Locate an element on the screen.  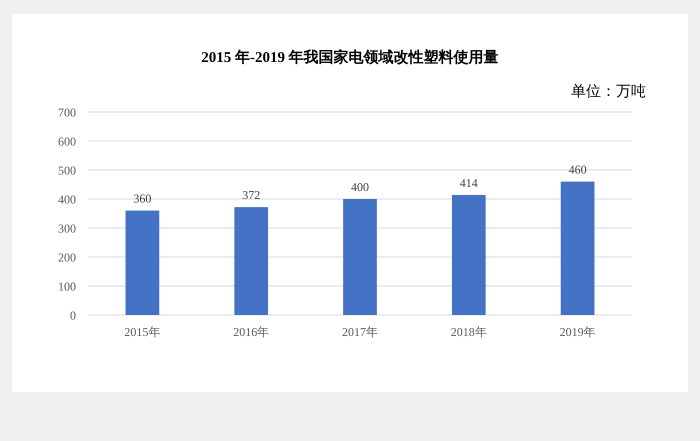
x-tick-label: 2019年 is located at coordinates (578, 332).